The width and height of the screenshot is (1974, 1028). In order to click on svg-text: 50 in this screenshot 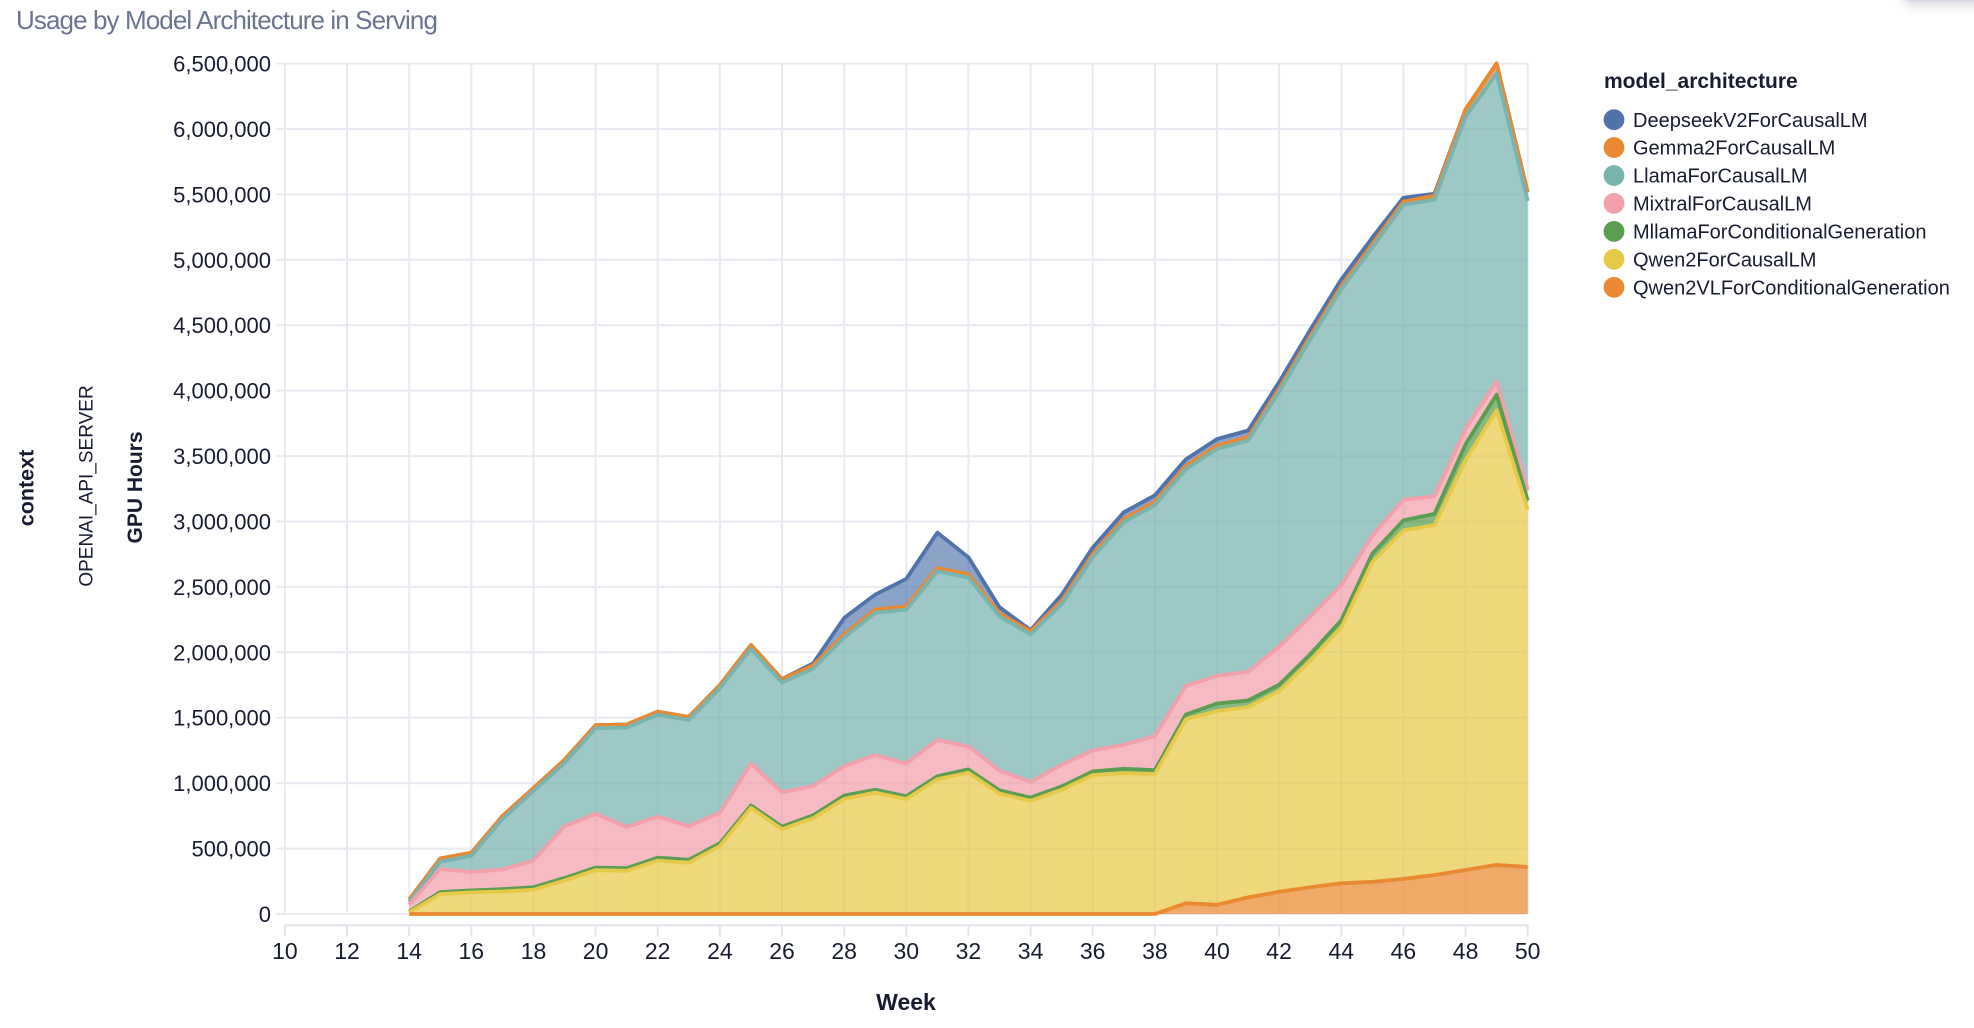, I will do `click(1528, 951)`.